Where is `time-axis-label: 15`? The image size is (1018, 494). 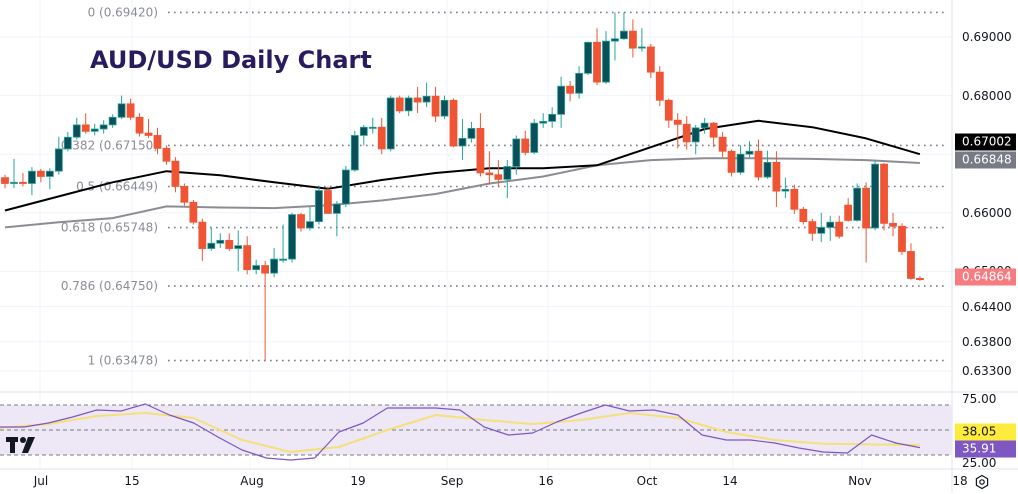 time-axis-label: 15 is located at coordinates (132, 481).